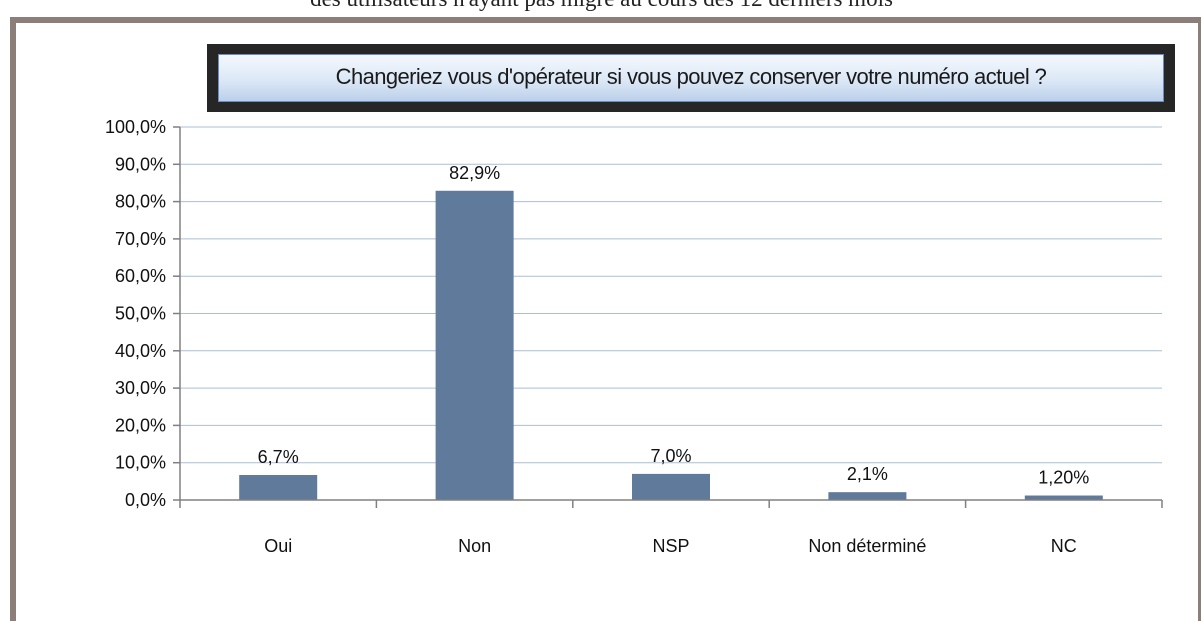  Describe the element at coordinates (278, 546) in the screenshot. I see `category-label: Oui` at that location.